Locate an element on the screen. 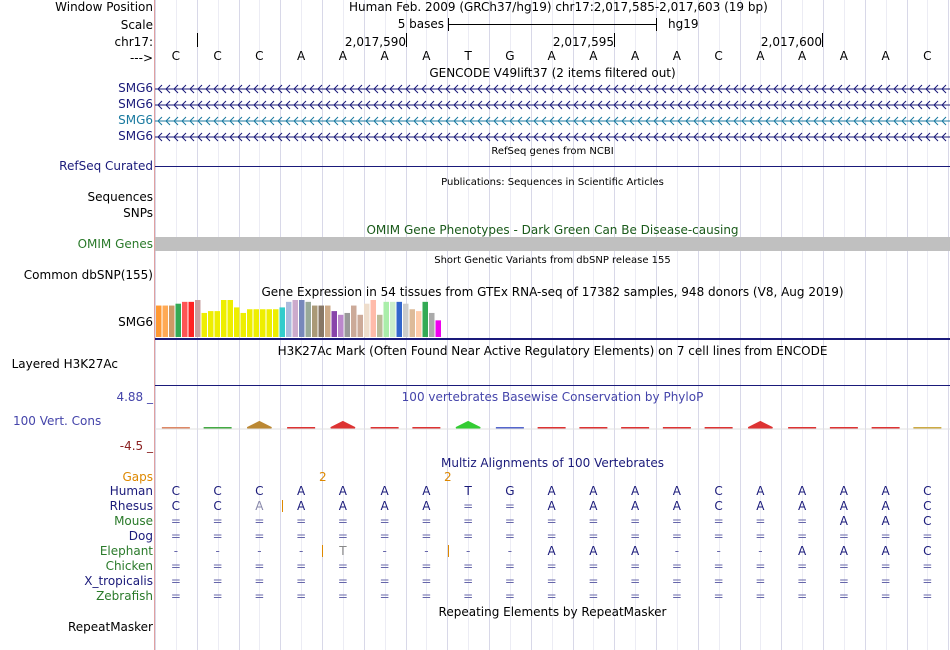  species-label: Elephant is located at coordinates (126, 551).